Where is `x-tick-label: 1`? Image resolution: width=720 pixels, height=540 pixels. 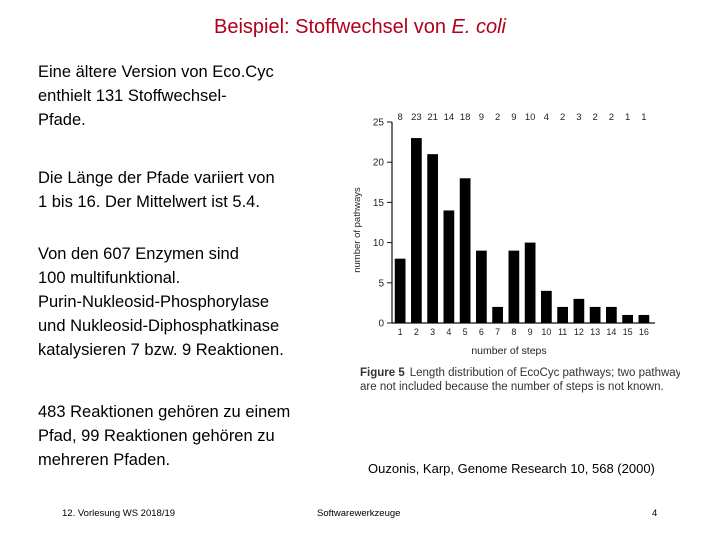
x-tick-label: 1 is located at coordinates (400, 332).